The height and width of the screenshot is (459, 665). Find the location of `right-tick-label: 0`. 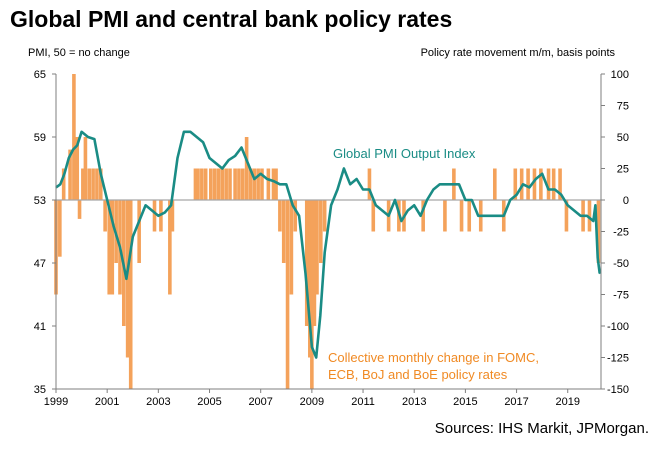

right-tick-label: 0 is located at coordinates (626, 201).